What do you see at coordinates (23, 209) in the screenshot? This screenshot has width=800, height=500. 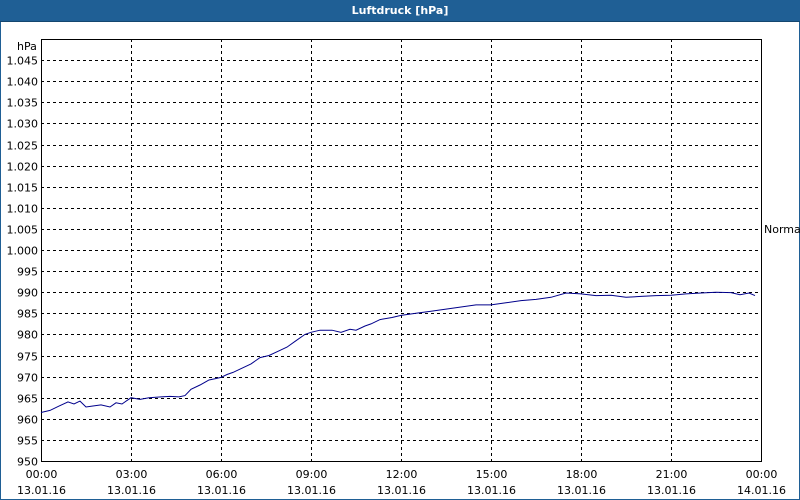 I see `y-tick-label: 1.010` at bounding box center [23, 209].